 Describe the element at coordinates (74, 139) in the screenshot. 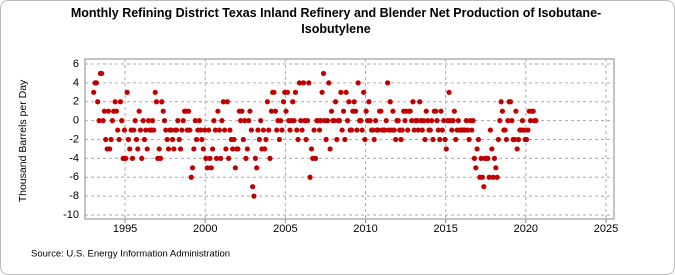

I see `y-tick-label: -2` at that location.